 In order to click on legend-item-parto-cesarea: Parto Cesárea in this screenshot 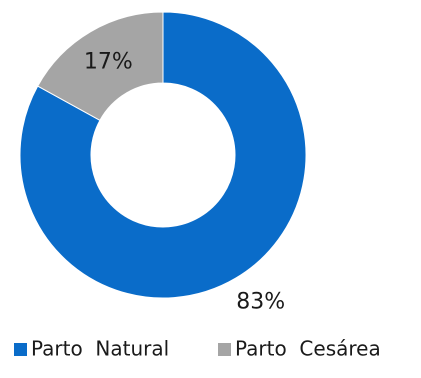, I will do `click(299, 349)`.